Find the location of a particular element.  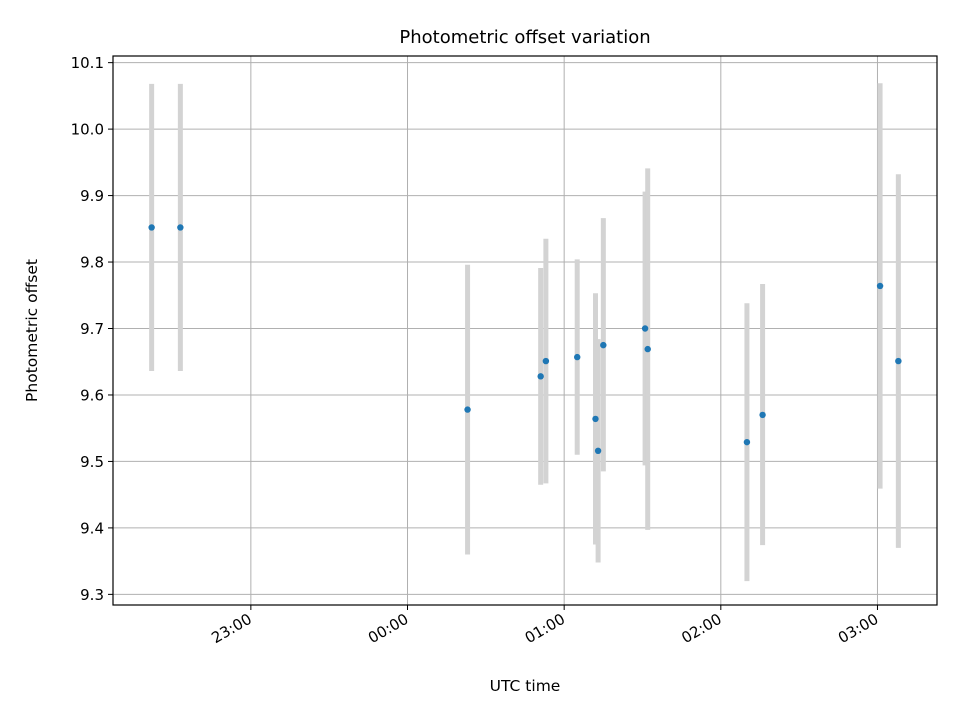

x-axis-label: UTC time is located at coordinates (525, 686).